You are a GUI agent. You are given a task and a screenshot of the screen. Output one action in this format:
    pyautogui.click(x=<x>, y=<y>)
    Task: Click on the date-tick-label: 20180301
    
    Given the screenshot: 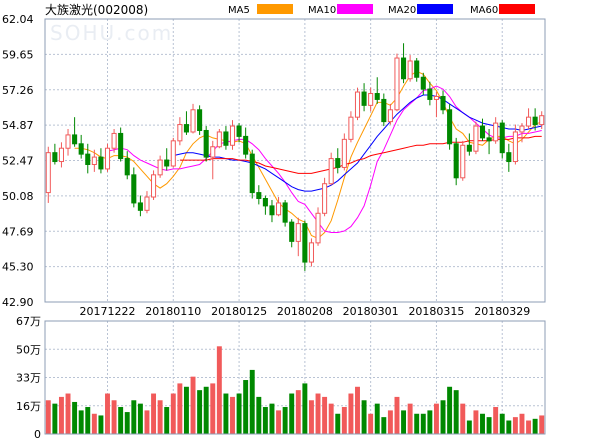 What is the action you would take?
    pyautogui.click(x=371, y=311)
    